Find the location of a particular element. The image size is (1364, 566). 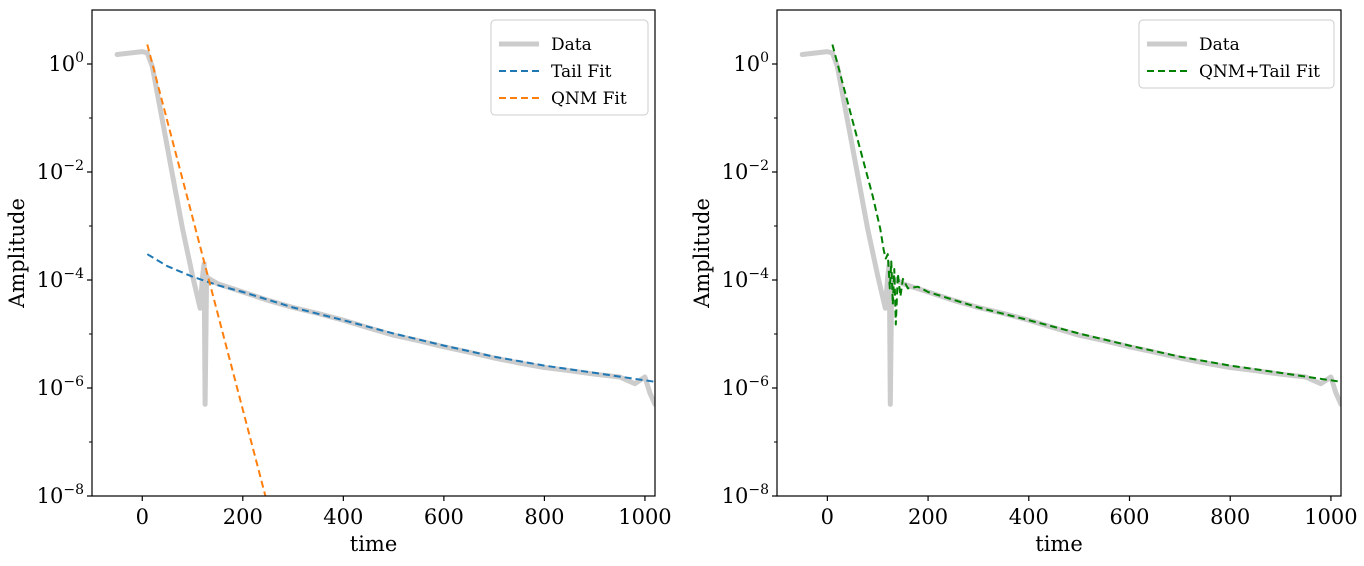

legend-label: QNM+Tail Fit is located at coordinates (1259, 72).